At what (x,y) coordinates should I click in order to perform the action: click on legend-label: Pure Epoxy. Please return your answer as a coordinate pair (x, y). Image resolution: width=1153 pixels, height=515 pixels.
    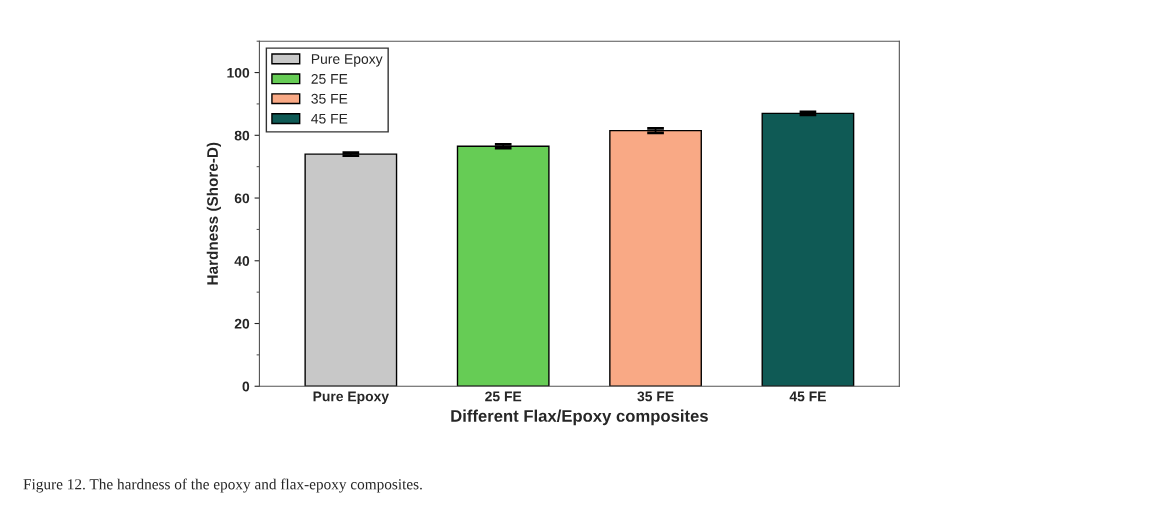
    Looking at the image, I should click on (347, 60).